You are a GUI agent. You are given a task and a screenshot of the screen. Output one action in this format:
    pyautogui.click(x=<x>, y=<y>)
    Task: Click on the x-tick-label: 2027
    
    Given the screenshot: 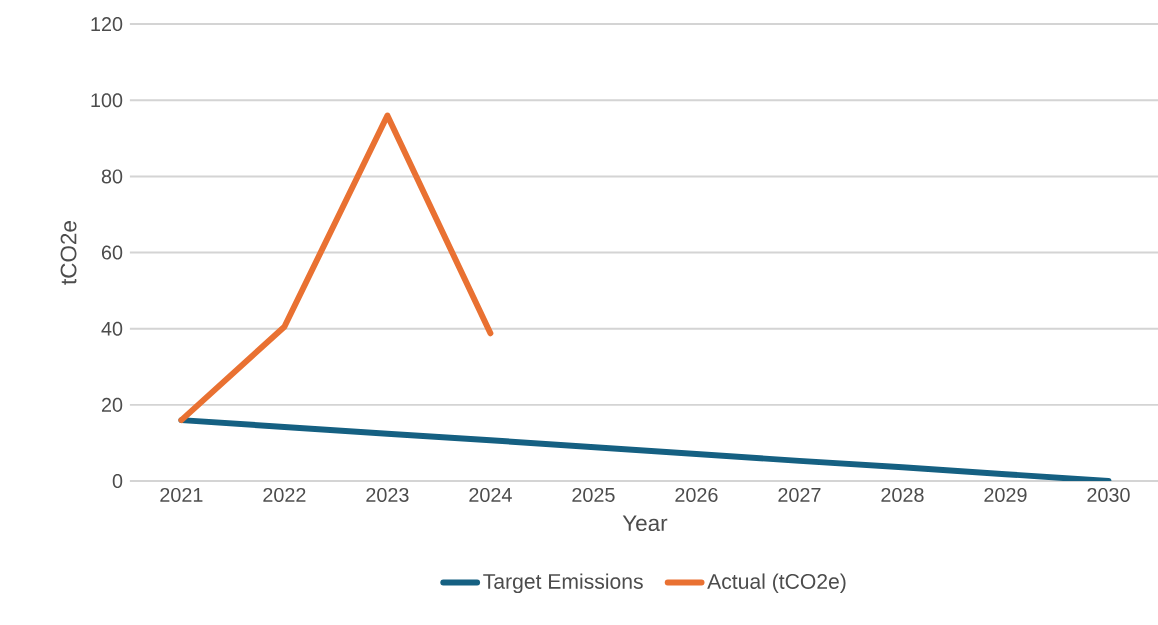 What is the action you would take?
    pyautogui.click(x=799, y=494)
    